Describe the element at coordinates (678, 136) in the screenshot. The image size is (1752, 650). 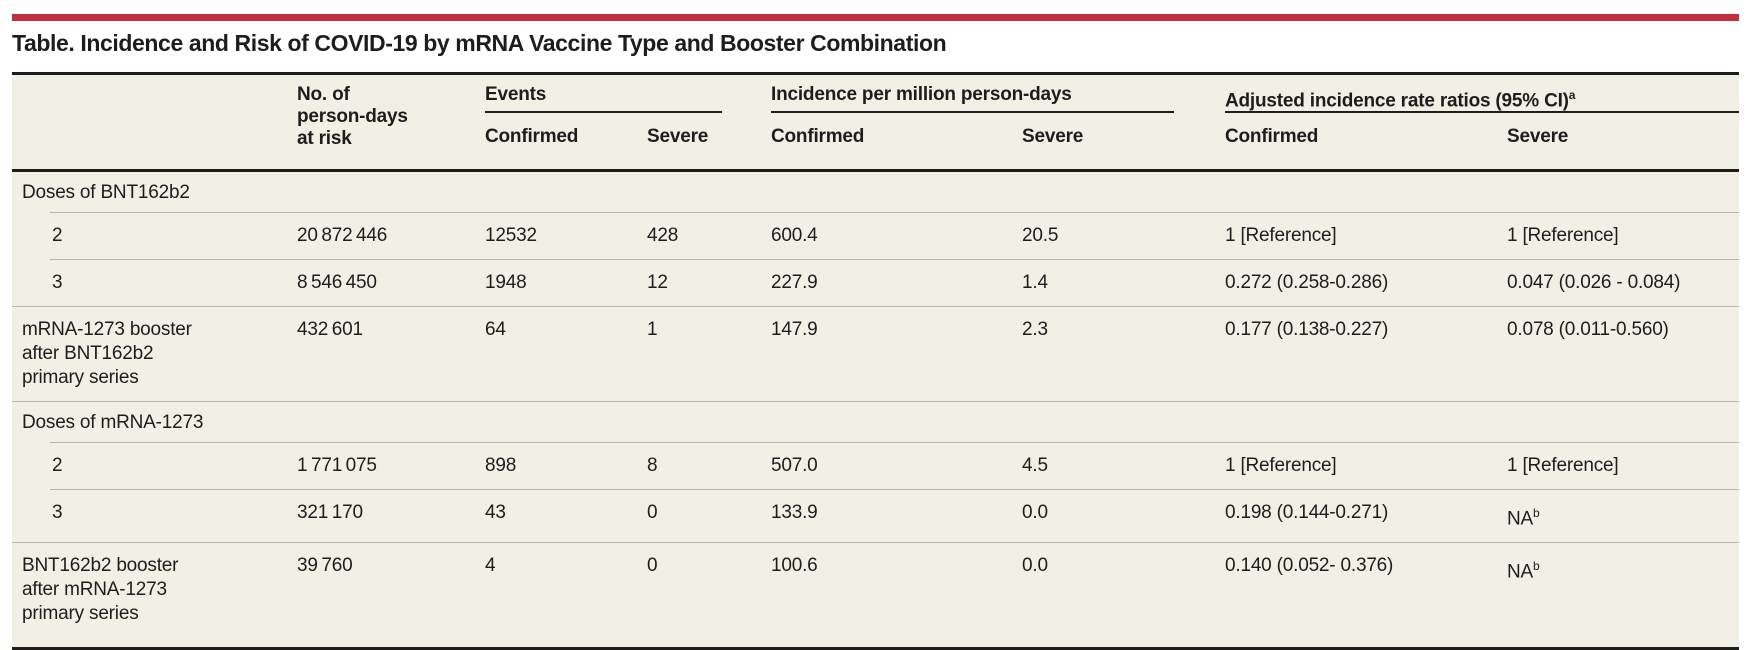
I see `events-severe-header: Severe` at that location.